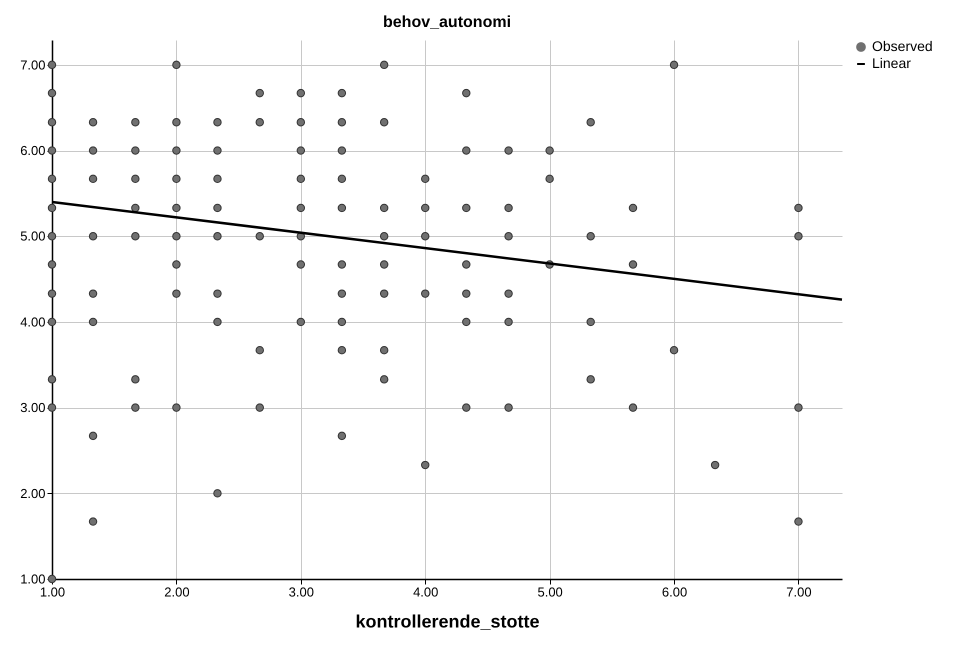 This screenshot has width=980, height=648. What do you see at coordinates (447, 22) in the screenshot?
I see `chart-title: behov_autonomi` at bounding box center [447, 22].